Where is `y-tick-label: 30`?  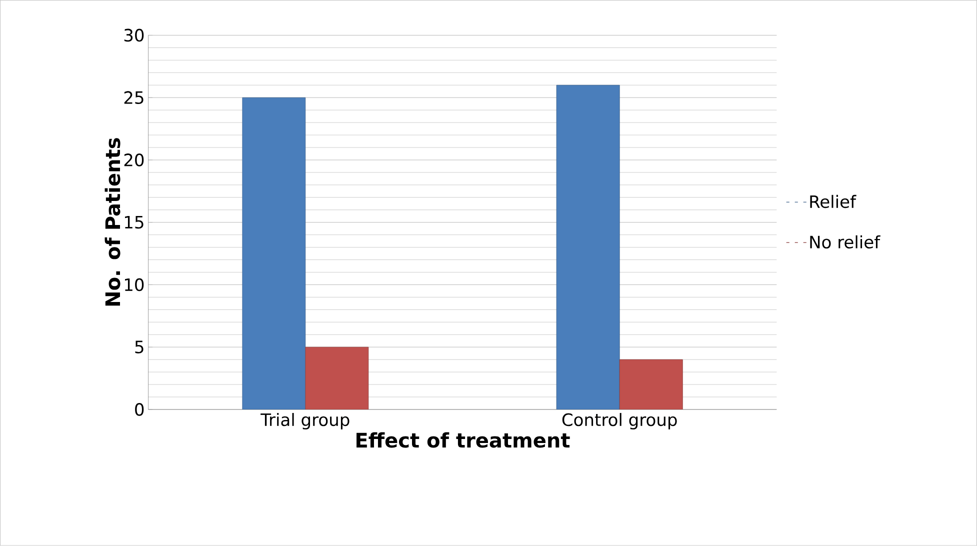
y-tick-label: 30 is located at coordinates (134, 35).